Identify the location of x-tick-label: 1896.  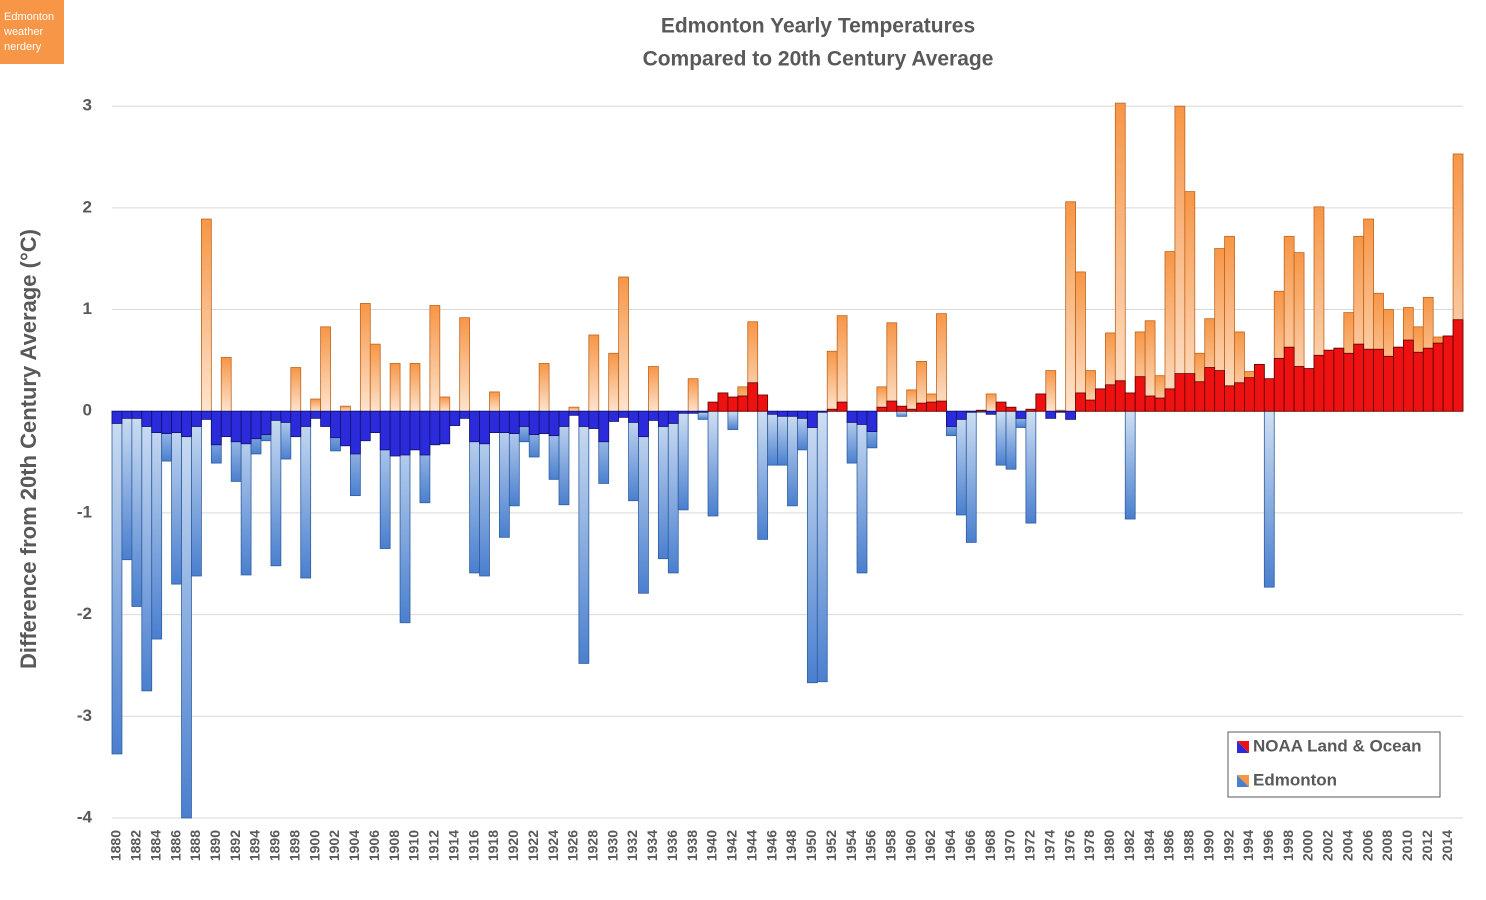
(275, 845).